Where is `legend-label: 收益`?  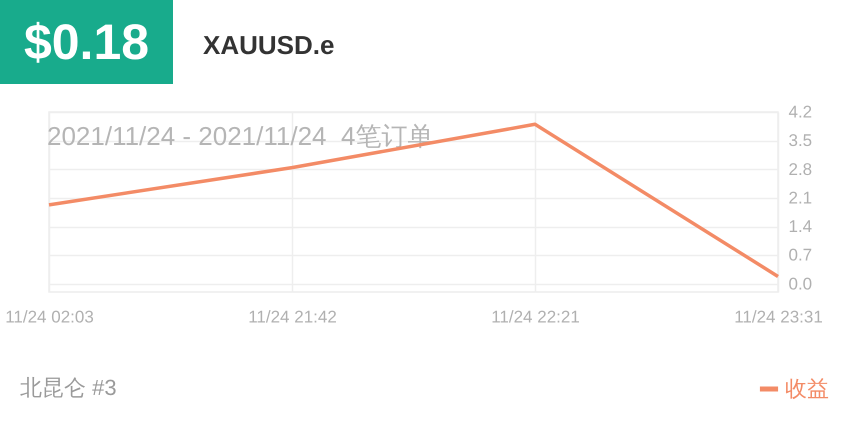
legend-label: 收益 is located at coordinates (807, 388).